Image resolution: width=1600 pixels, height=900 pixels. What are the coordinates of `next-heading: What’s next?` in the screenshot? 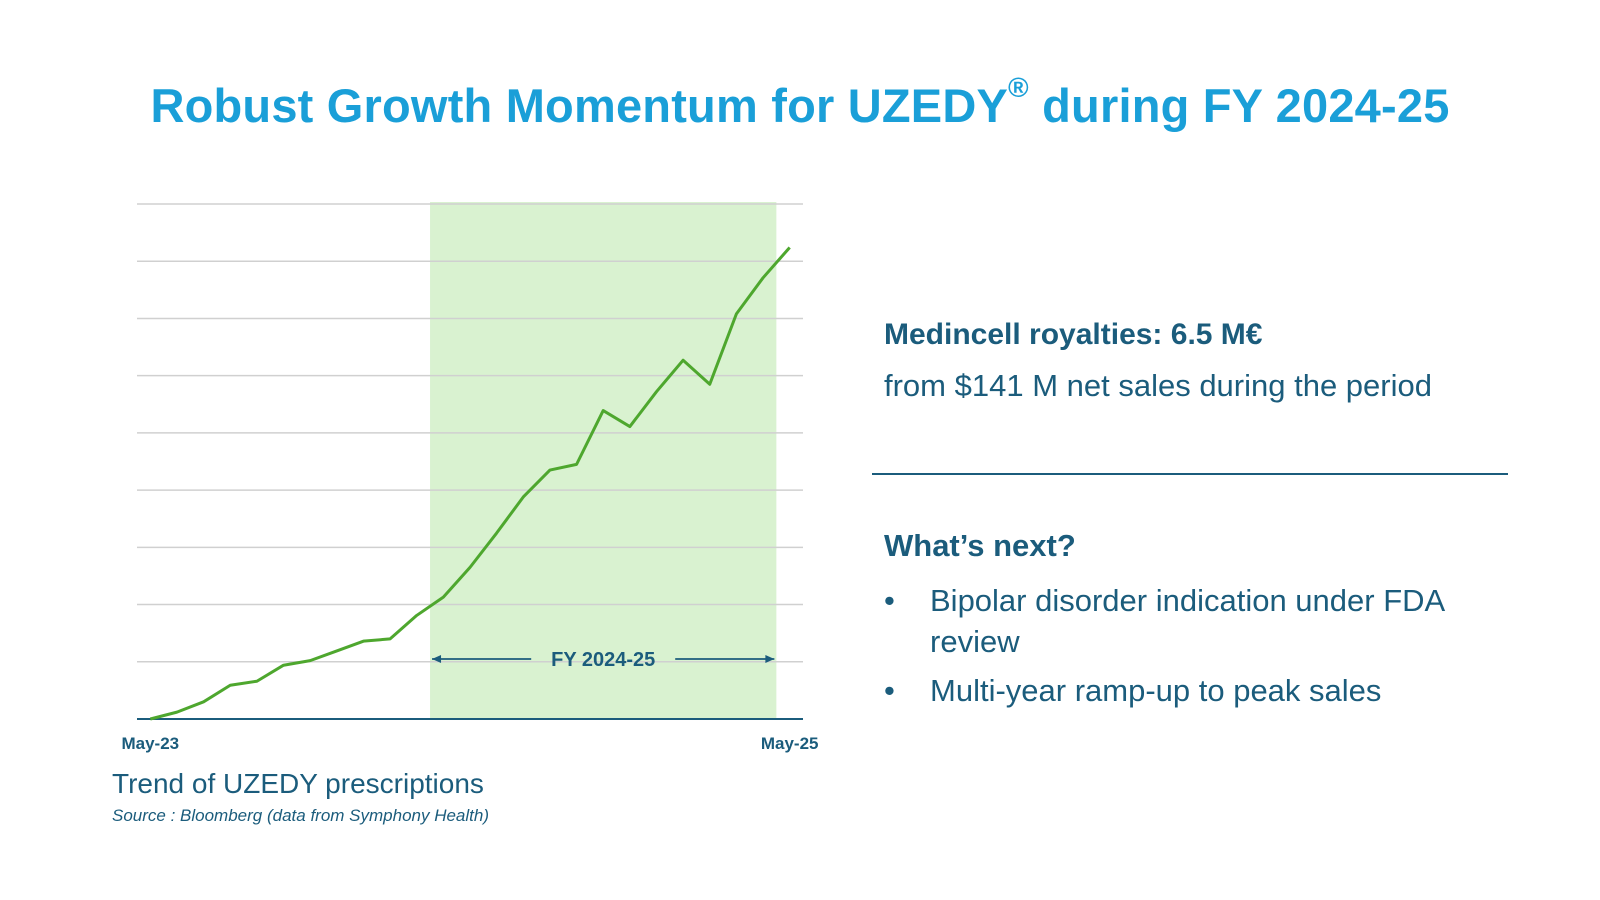 It's located at (980, 545).